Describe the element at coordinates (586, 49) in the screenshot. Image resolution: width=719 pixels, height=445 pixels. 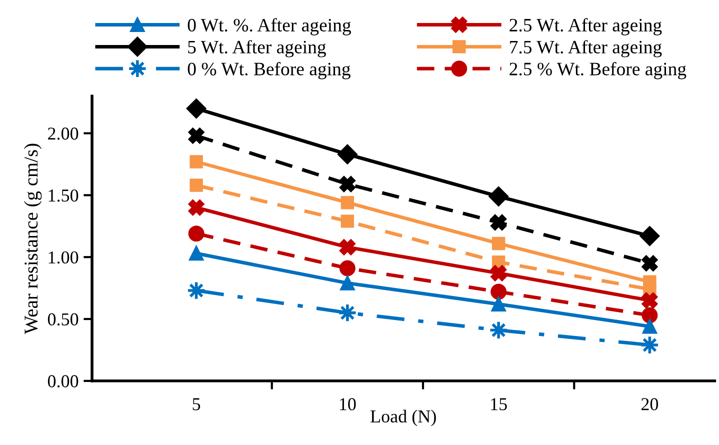
I see `legend-label: 7.5 Wt. After ageing` at that location.